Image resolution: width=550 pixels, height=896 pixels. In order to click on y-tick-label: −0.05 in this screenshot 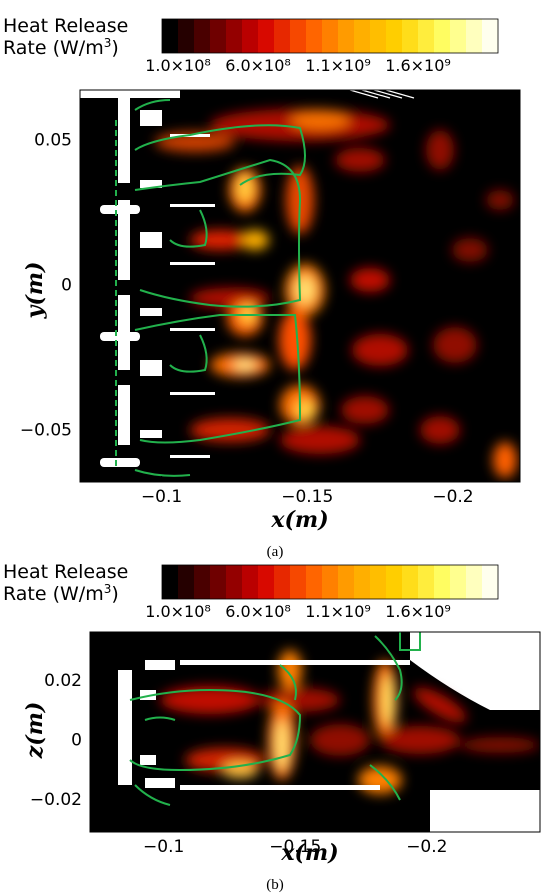, I will do `click(46, 431)`.